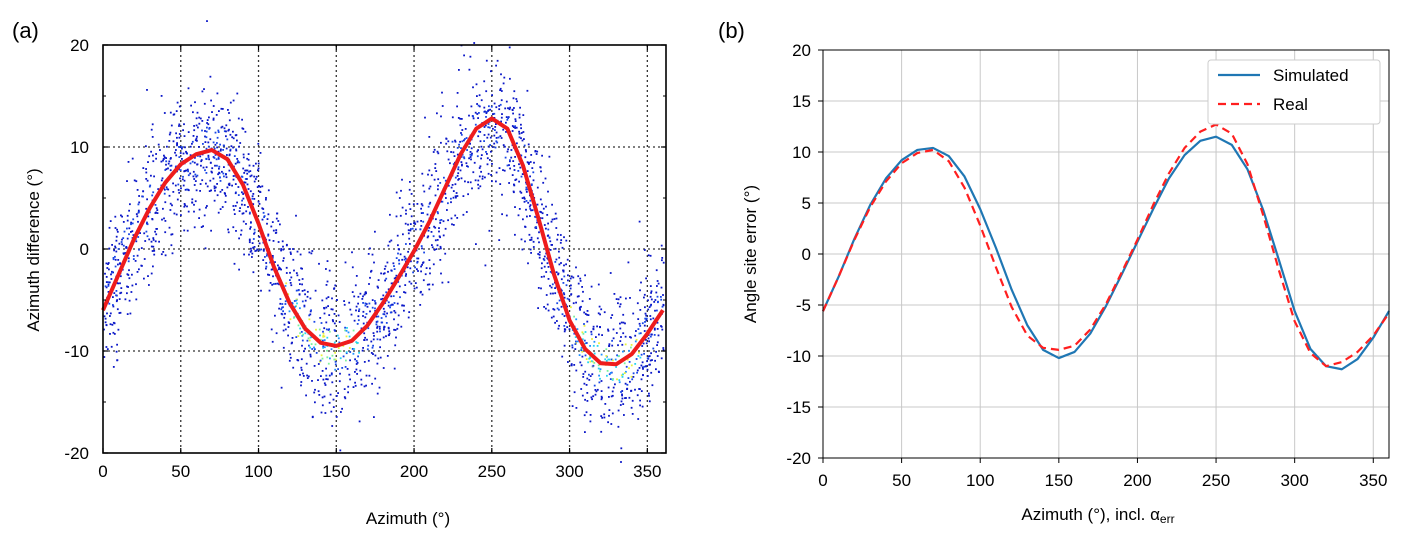  I want to click on x-tick-label: 250, so click(1216, 480).